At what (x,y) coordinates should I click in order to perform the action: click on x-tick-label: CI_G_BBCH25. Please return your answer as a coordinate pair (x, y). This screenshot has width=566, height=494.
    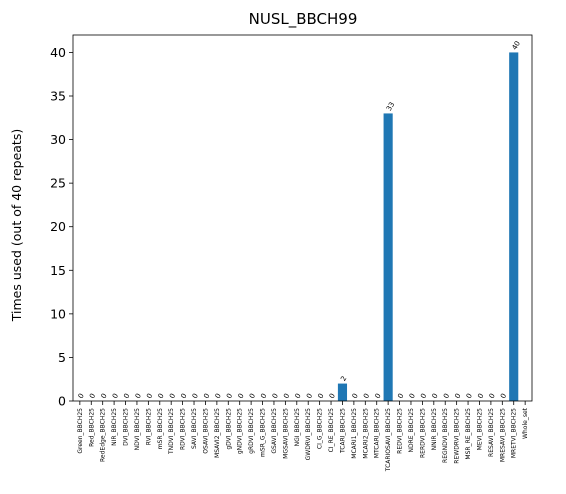
    Looking at the image, I should click on (320, 428).